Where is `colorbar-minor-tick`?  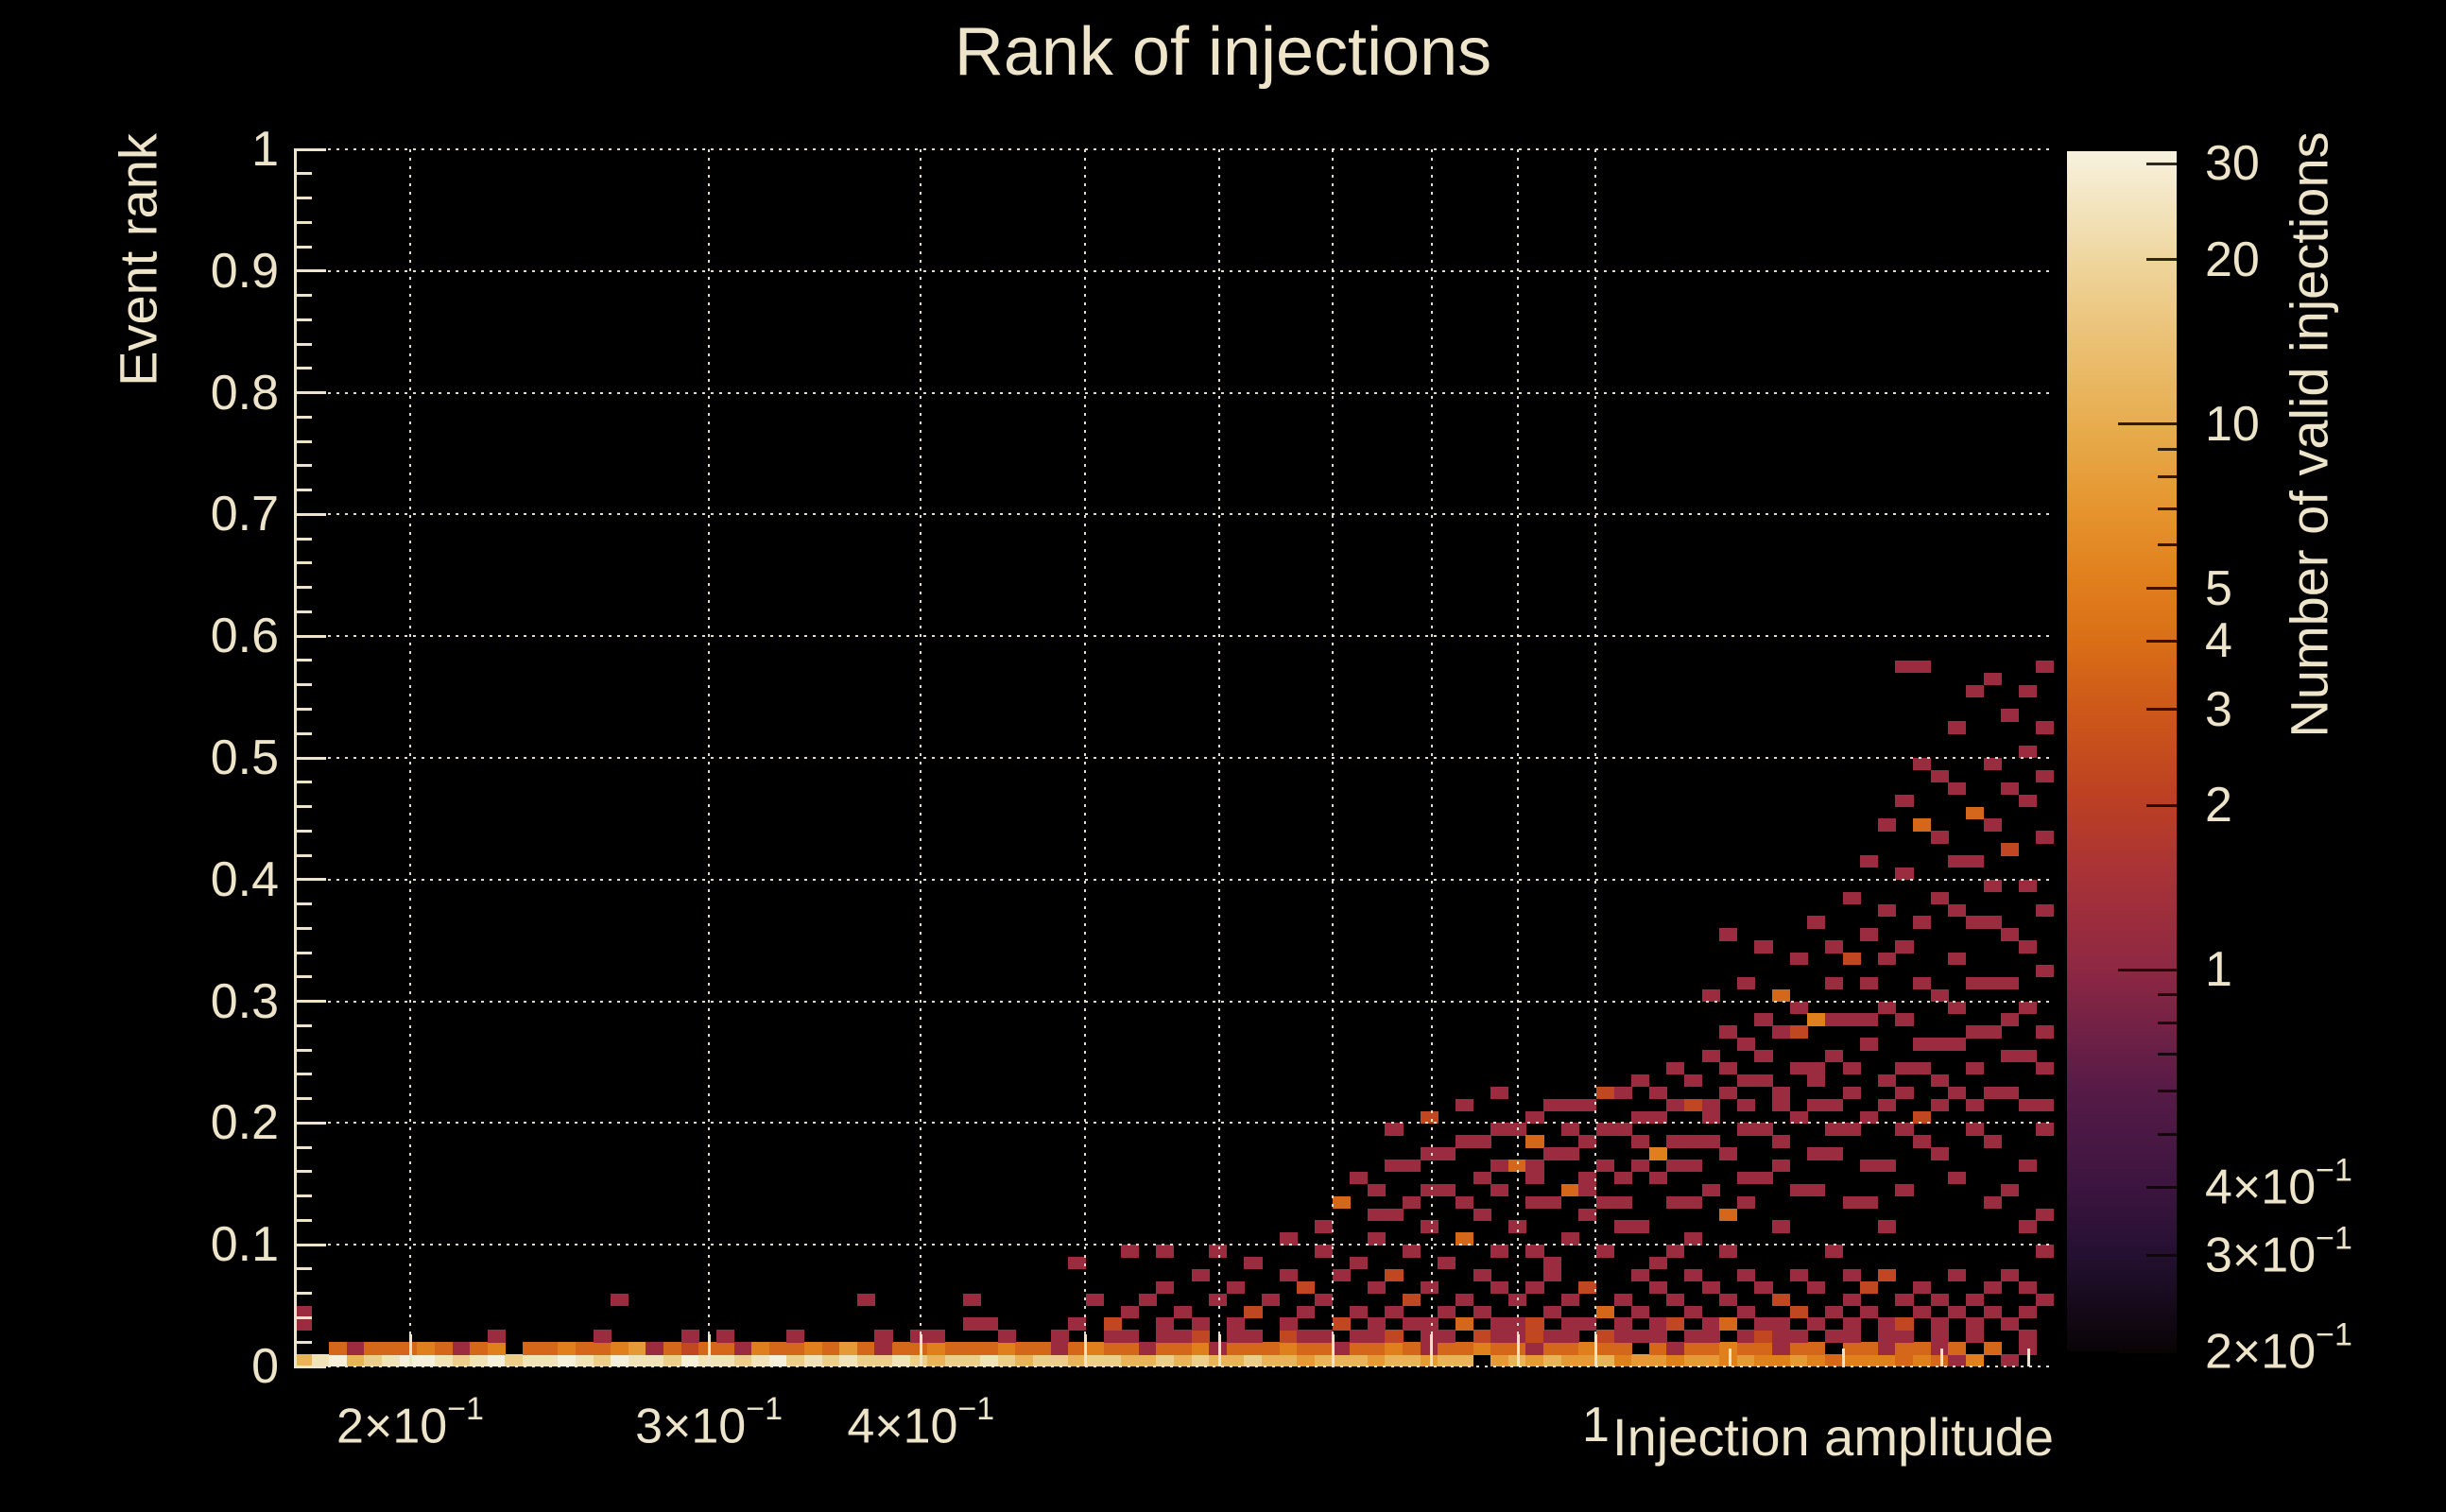 colorbar-minor-tick is located at coordinates (2167, 508).